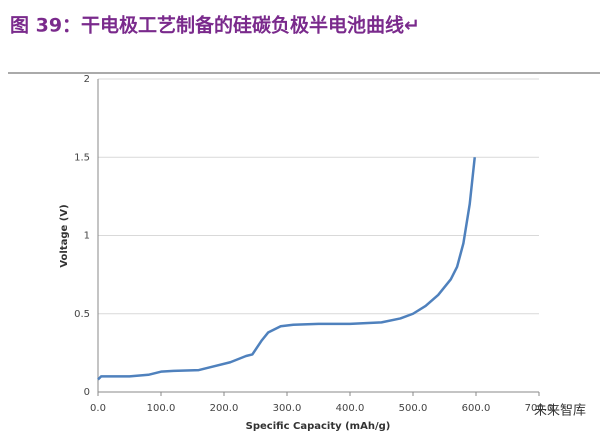  Describe the element at coordinates (539, 408) in the screenshot. I see `x-tick-label: 700.0` at that location.